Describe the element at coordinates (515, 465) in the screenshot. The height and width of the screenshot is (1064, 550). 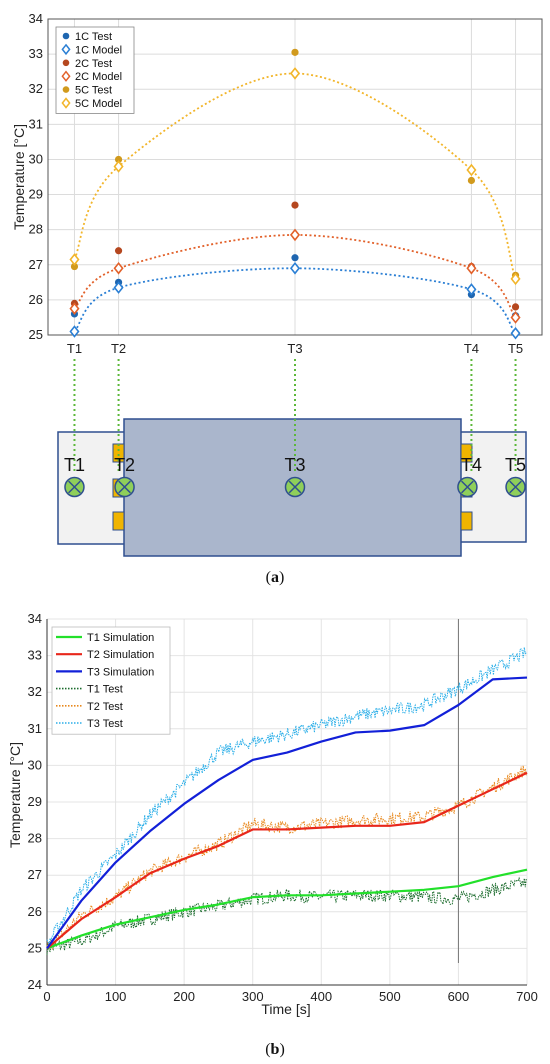
I see `sensor-label: T5` at that location.